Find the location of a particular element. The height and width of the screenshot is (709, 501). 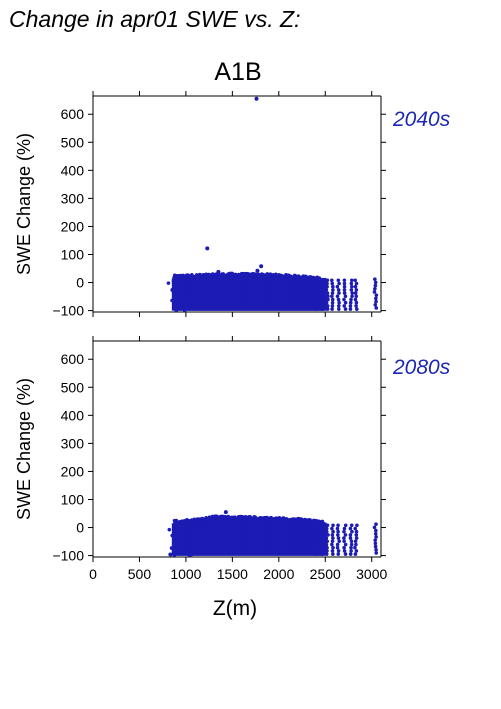

x-tick-label: 500 is located at coordinates (140, 574).